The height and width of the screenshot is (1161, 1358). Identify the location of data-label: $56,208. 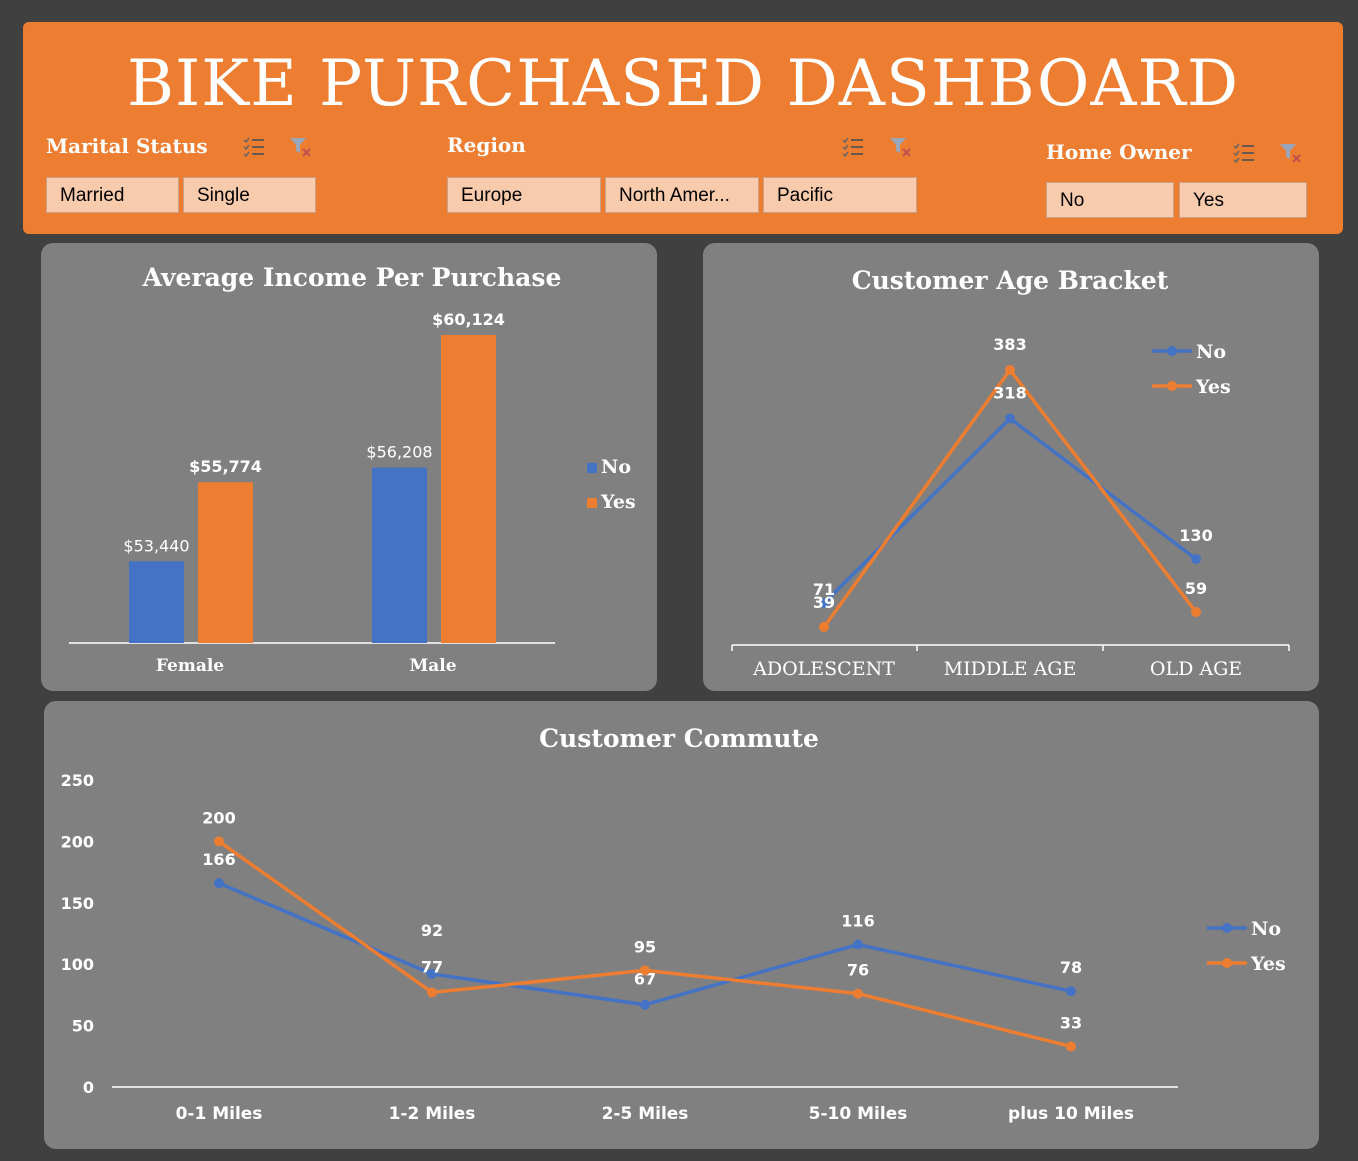
(399, 452).